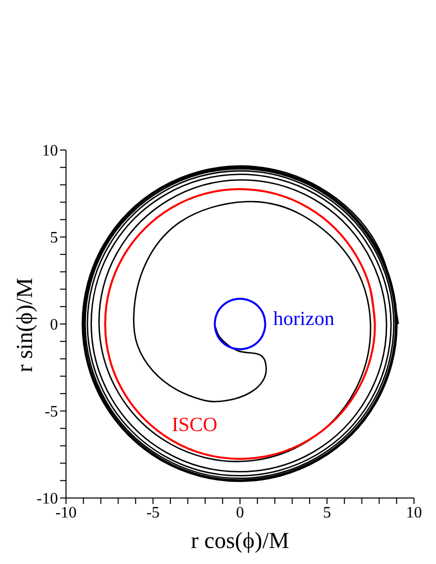 The width and height of the screenshot is (436, 564). Describe the element at coordinates (47, 499) in the screenshot. I see `y-tick-label: -10` at that location.